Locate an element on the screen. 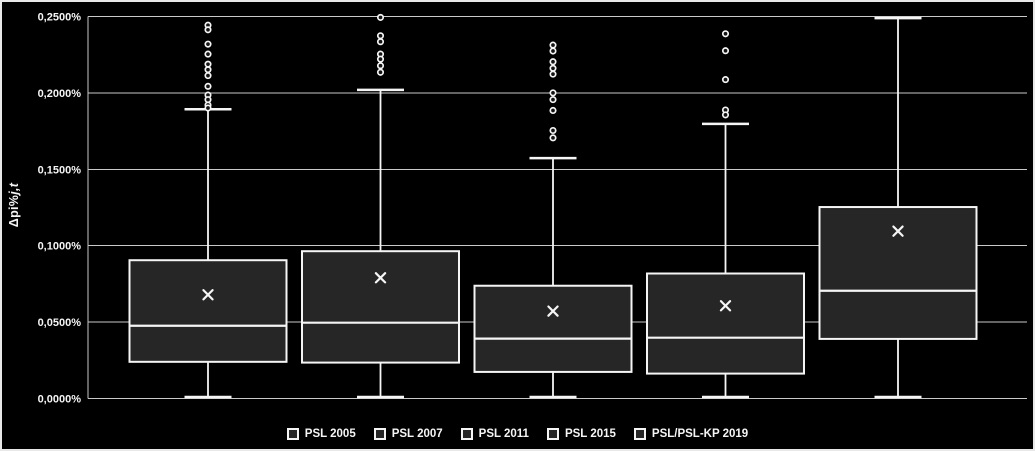  y-axis-title: Δpi%j,t is located at coordinates (14, 205).